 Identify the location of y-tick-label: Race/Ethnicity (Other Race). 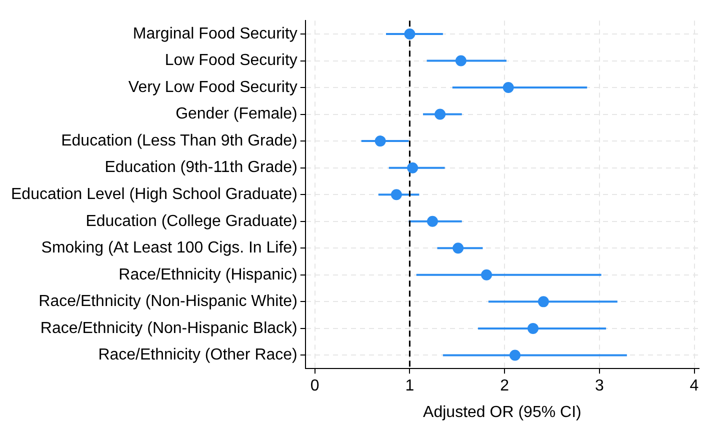
(198, 355).